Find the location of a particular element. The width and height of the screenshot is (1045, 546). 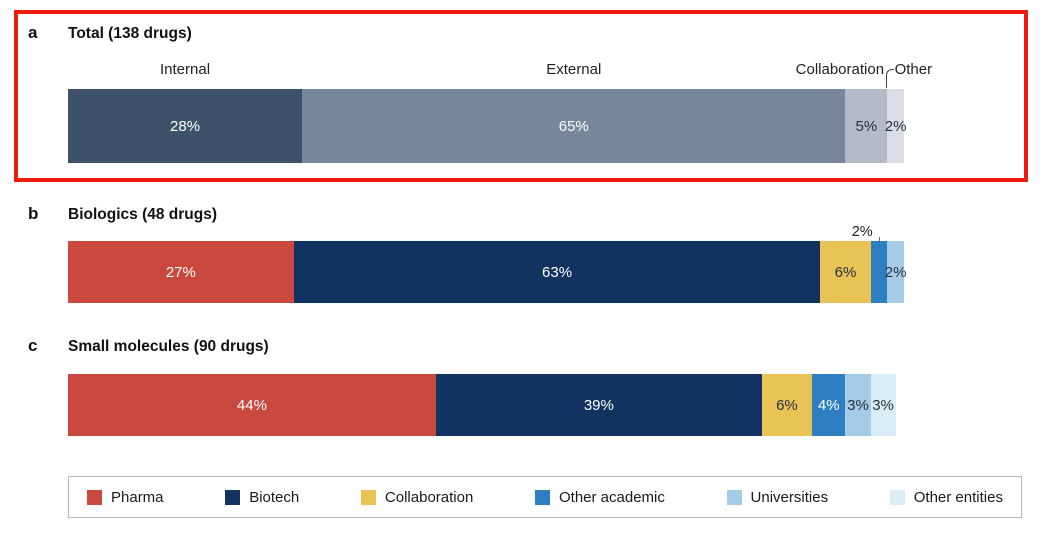

segment-other: 2% is located at coordinates (895, 126).